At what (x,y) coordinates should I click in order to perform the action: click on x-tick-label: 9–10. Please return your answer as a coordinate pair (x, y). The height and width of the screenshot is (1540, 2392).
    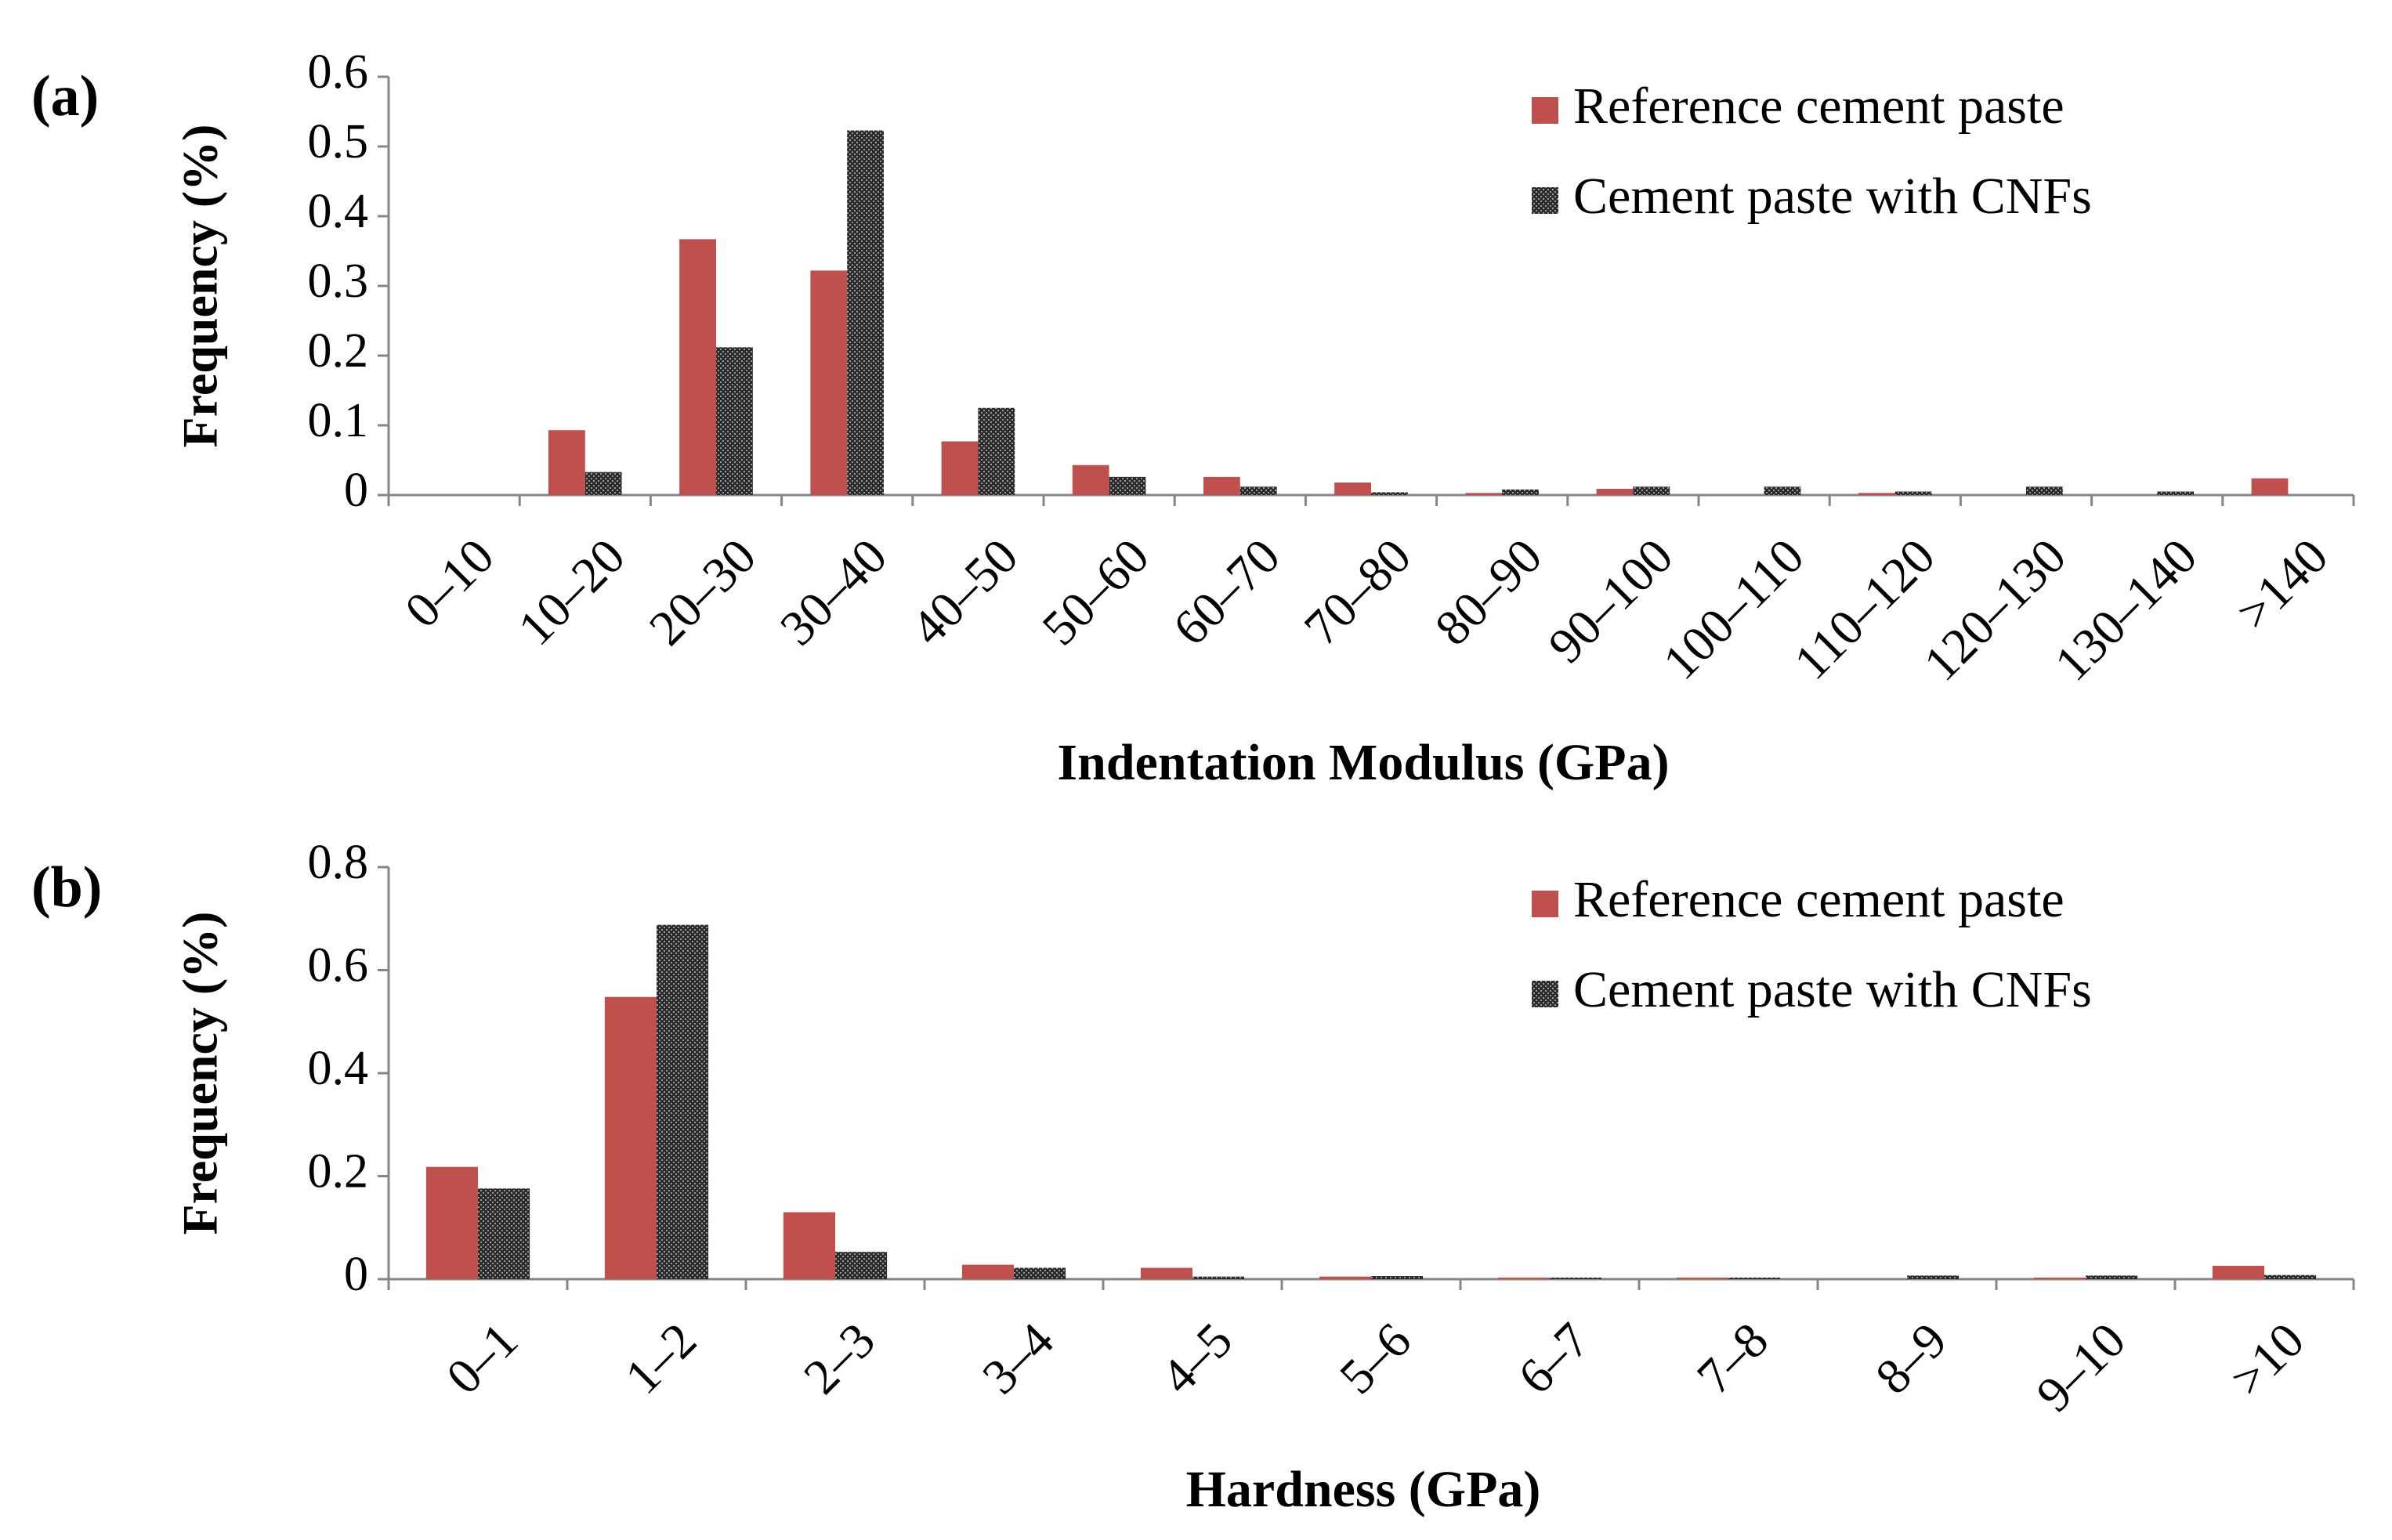
    Looking at the image, I should click on (2080, 1367).